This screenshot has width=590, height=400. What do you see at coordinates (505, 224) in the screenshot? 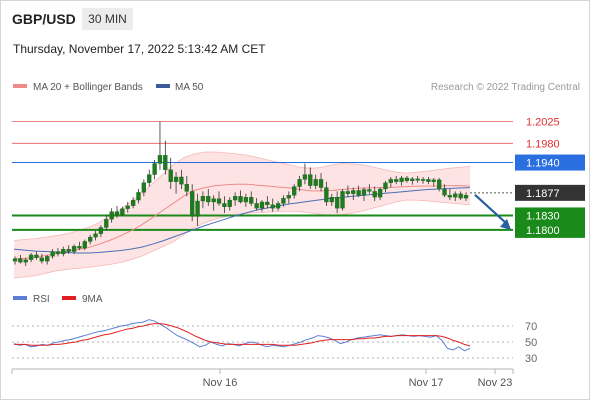
I see `forecast-arrow-head` at bounding box center [505, 224].